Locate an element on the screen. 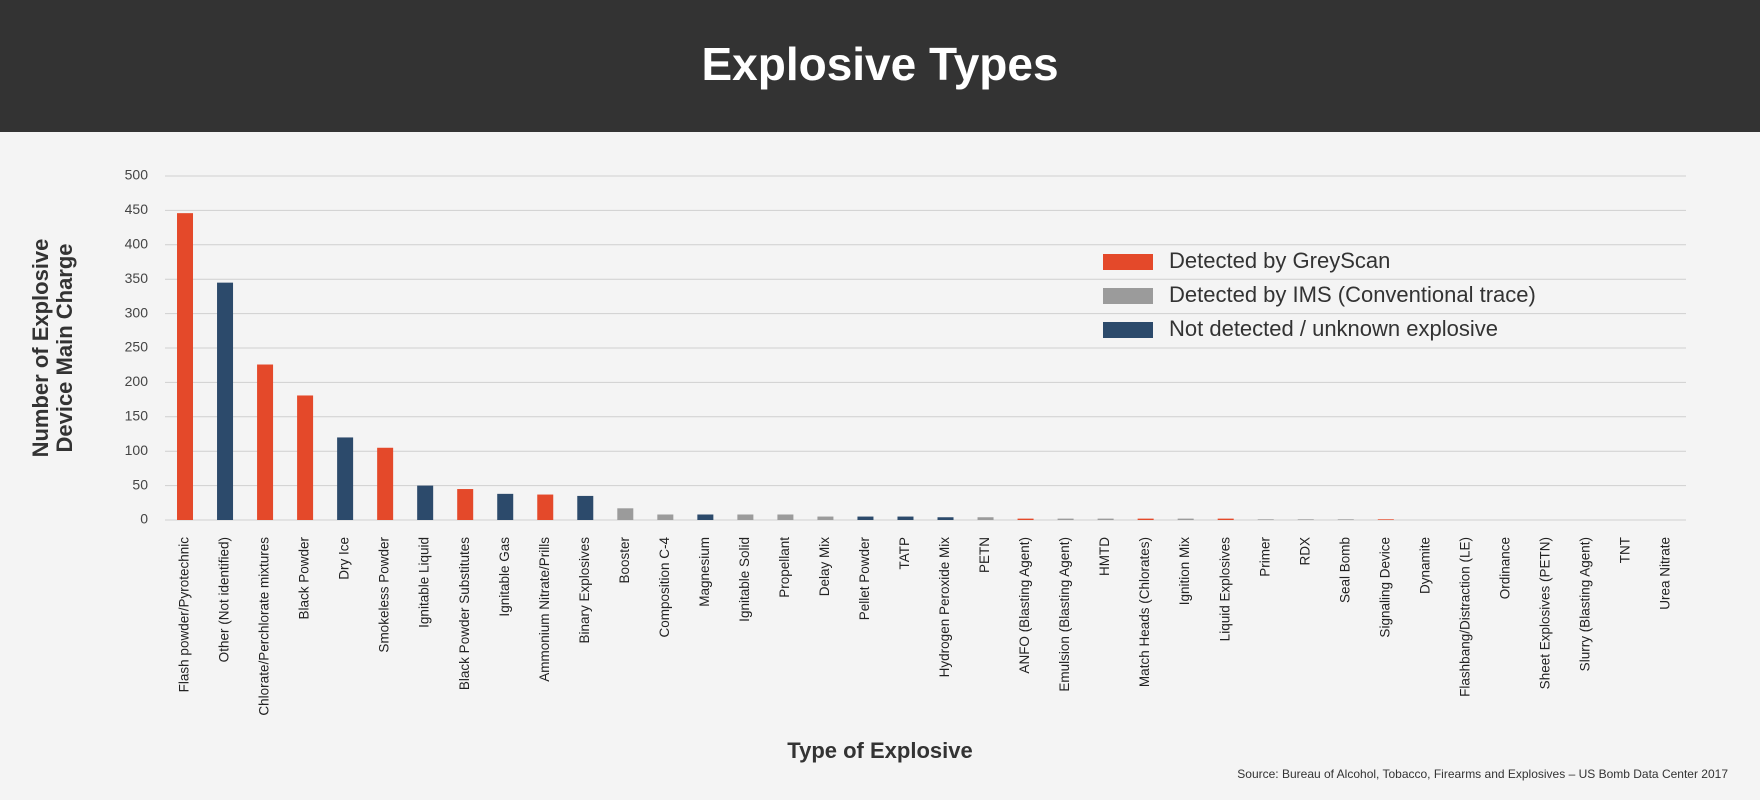 The height and width of the screenshot is (800, 1760). x-tick-label: Urea Nitrate is located at coordinates (1665, 573).